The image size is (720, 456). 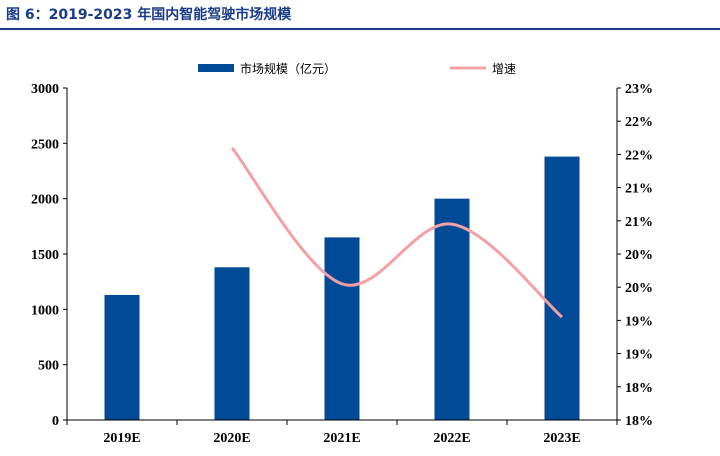 I want to click on left-tick-label: 1000, so click(x=45, y=310).